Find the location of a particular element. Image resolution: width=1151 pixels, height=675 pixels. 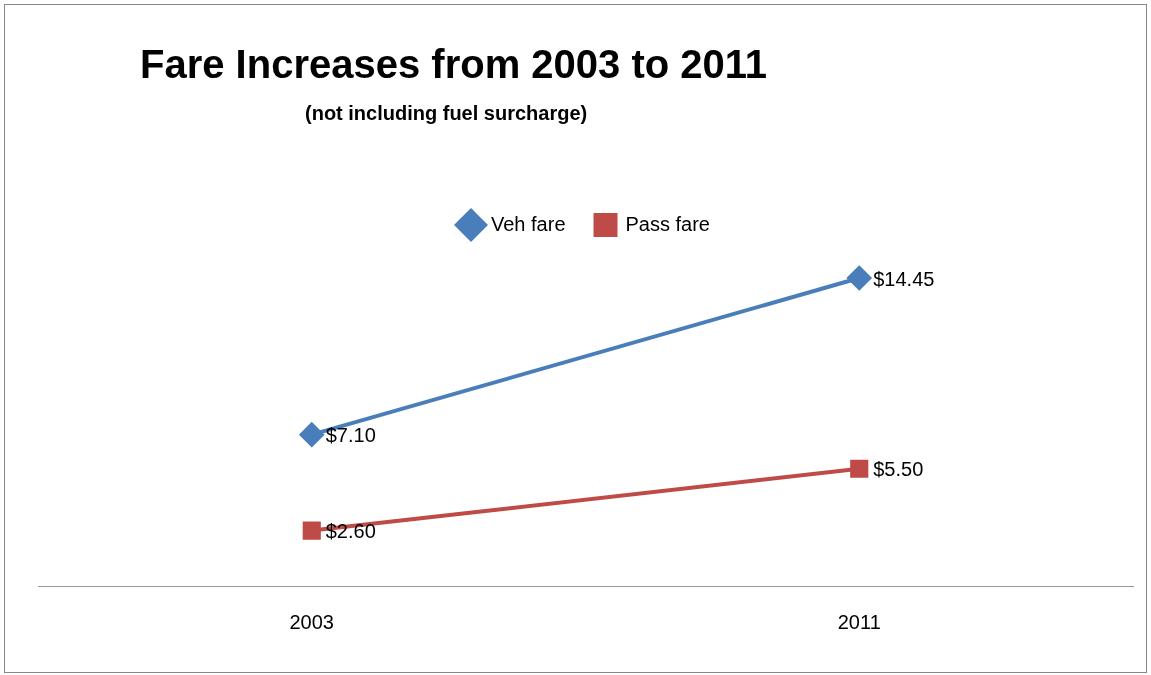

chart-title: Fare Increases from 2003 to 2011 is located at coordinates (454, 64).